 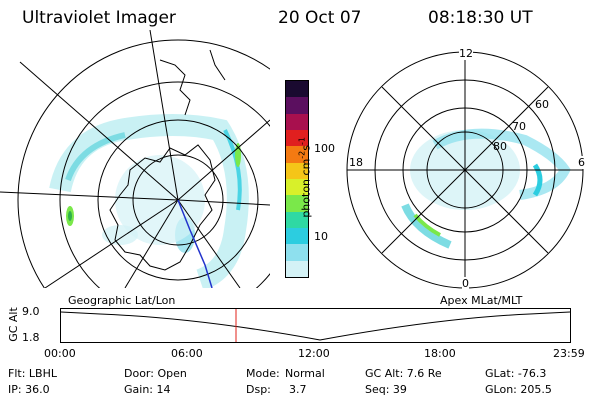 What do you see at coordinates (31, 337) in the screenshot?
I see `altitude-ytick-low: 1.8` at bounding box center [31, 337].